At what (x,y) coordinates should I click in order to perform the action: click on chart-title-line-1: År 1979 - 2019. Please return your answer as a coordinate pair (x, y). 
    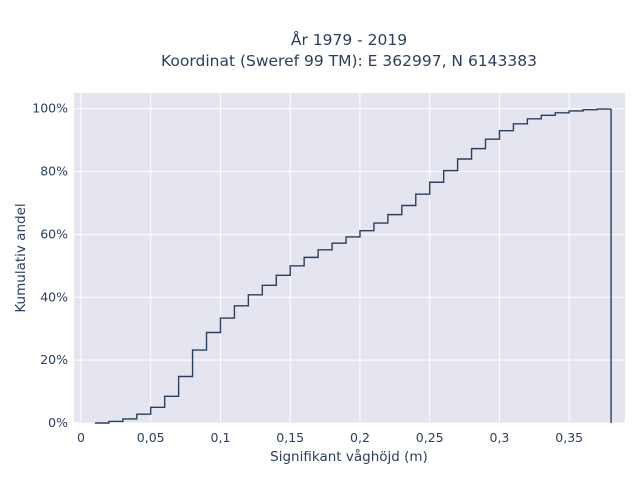
    Looking at the image, I should click on (349, 39).